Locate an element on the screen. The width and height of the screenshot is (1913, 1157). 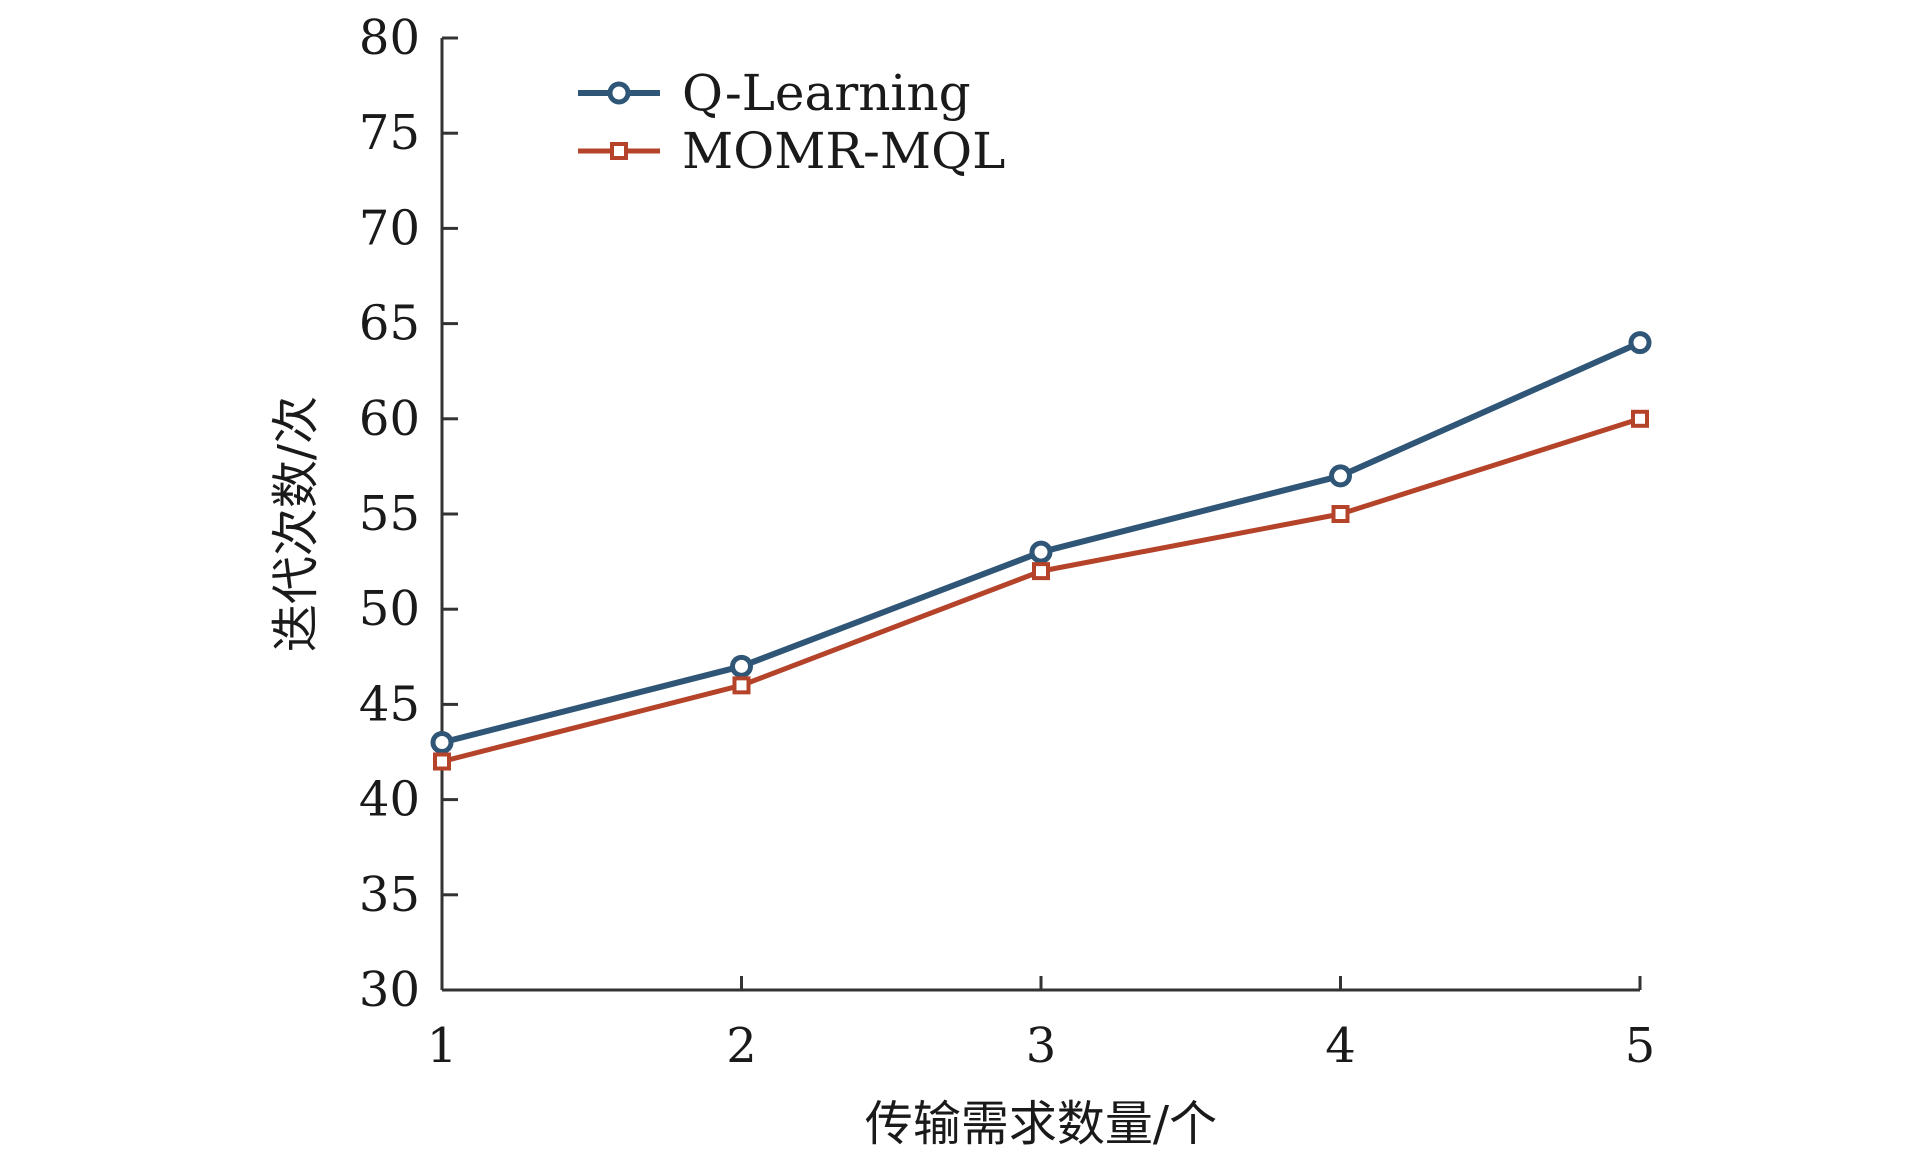
x-tick-label: 5 is located at coordinates (1640, 1046).